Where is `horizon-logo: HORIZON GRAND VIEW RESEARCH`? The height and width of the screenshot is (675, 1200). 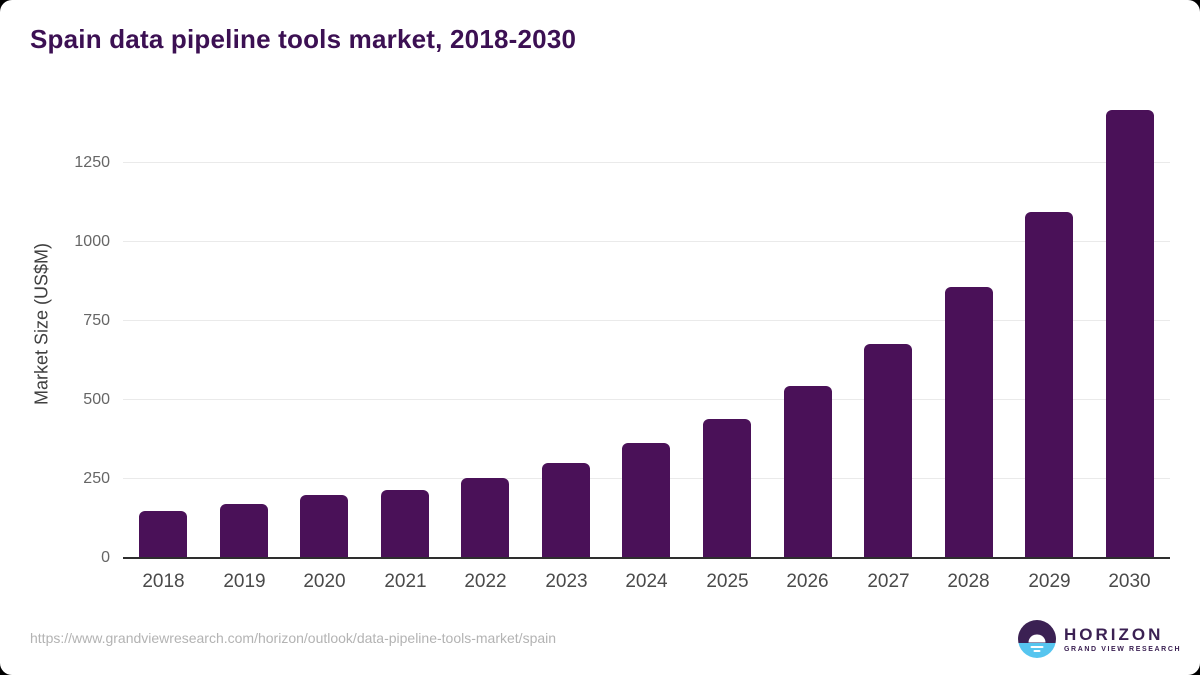
horizon-logo: HORIZON GRAND VIEW RESEARCH is located at coordinates (1099, 639).